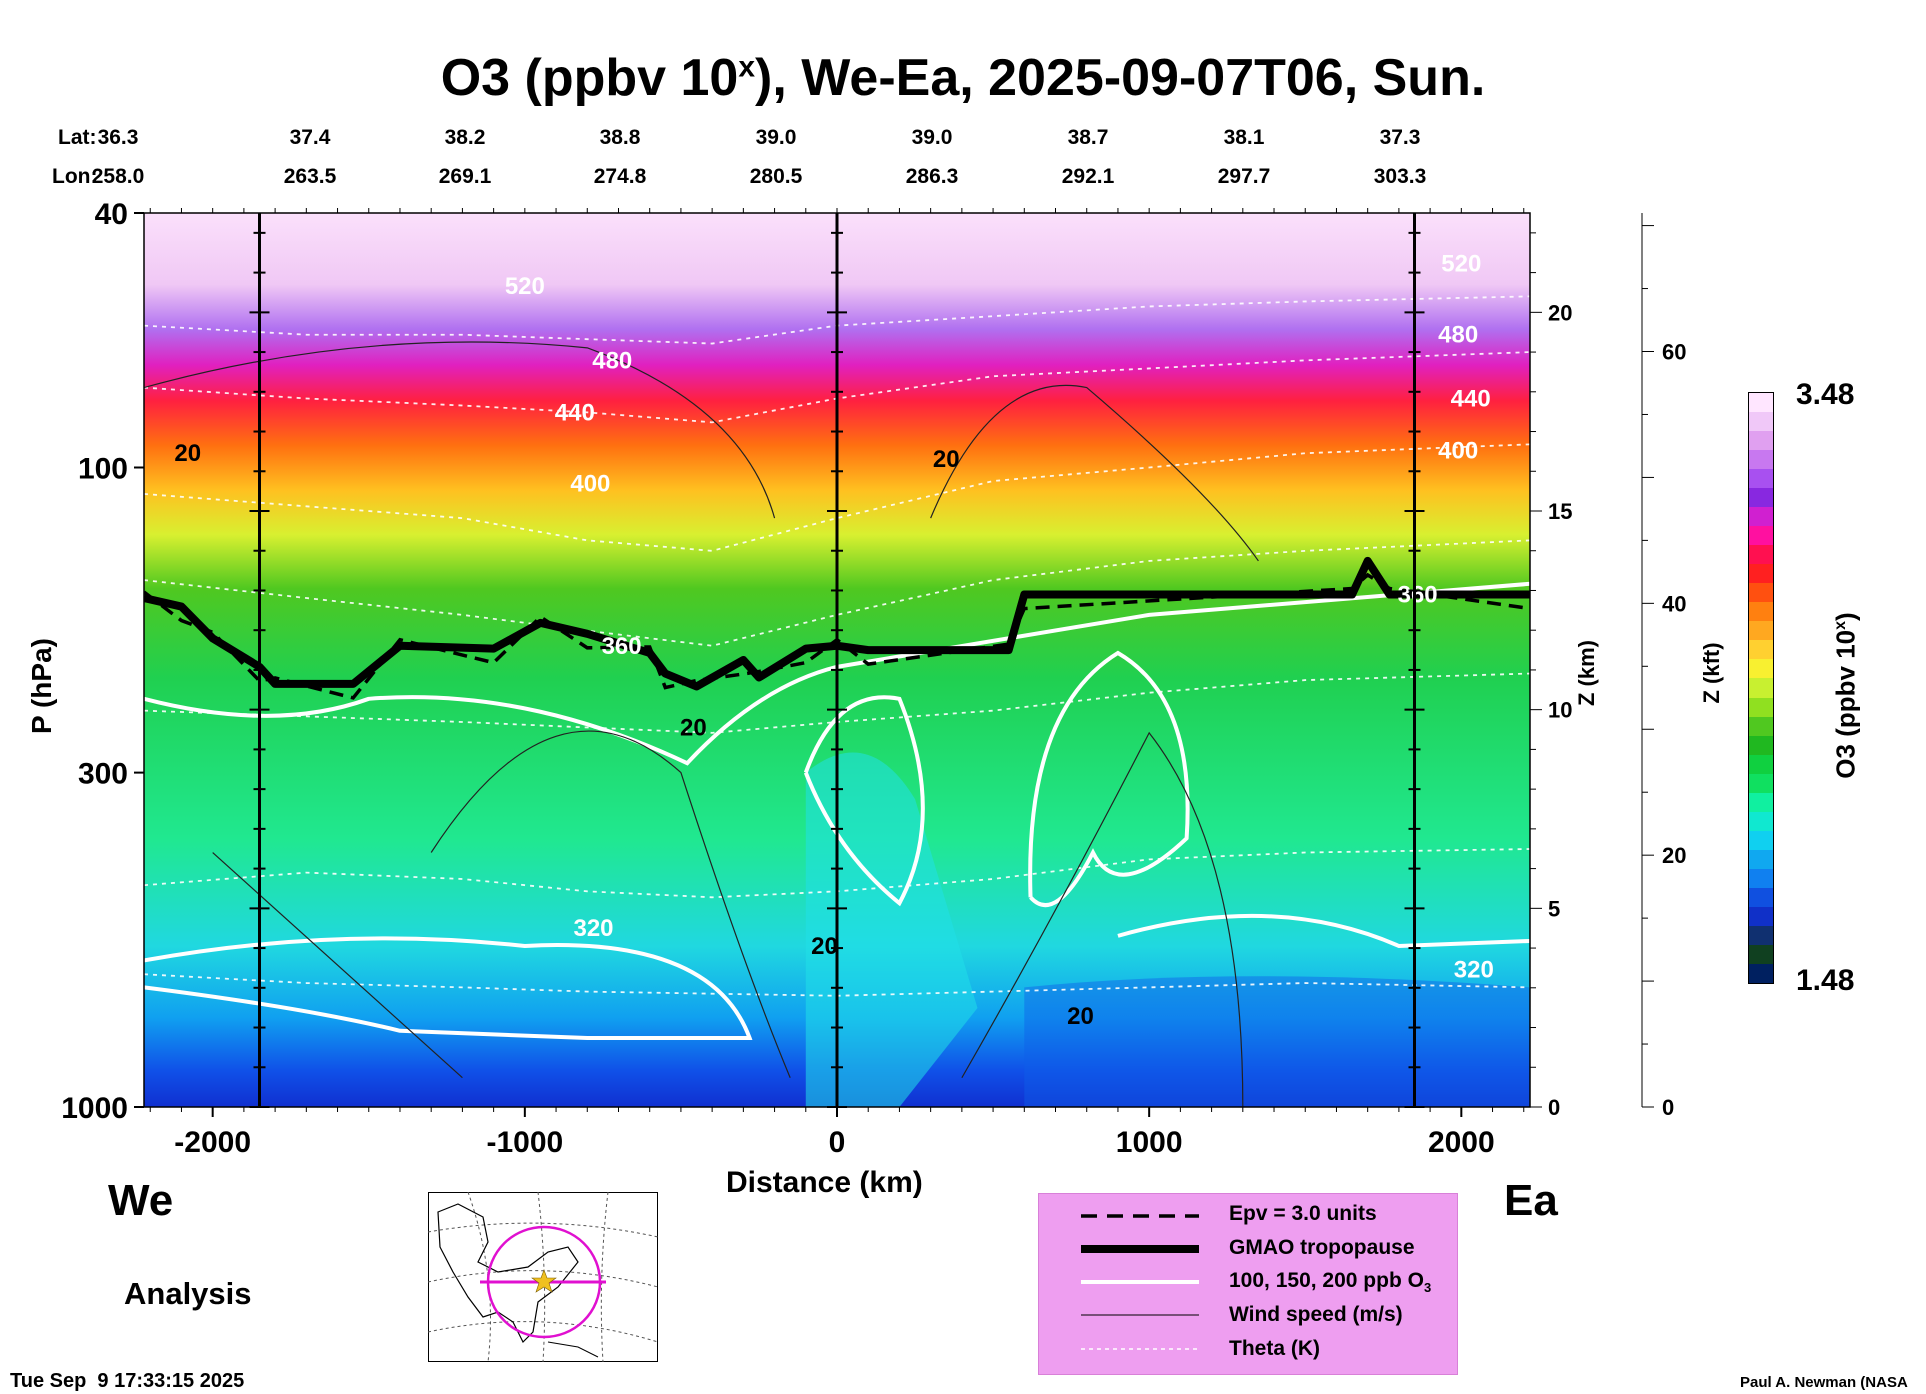 This screenshot has height=1394, width=1926. Describe the element at coordinates (1586, 673) in the screenshot. I see `z-km-axis-title: Z (km)` at that location.